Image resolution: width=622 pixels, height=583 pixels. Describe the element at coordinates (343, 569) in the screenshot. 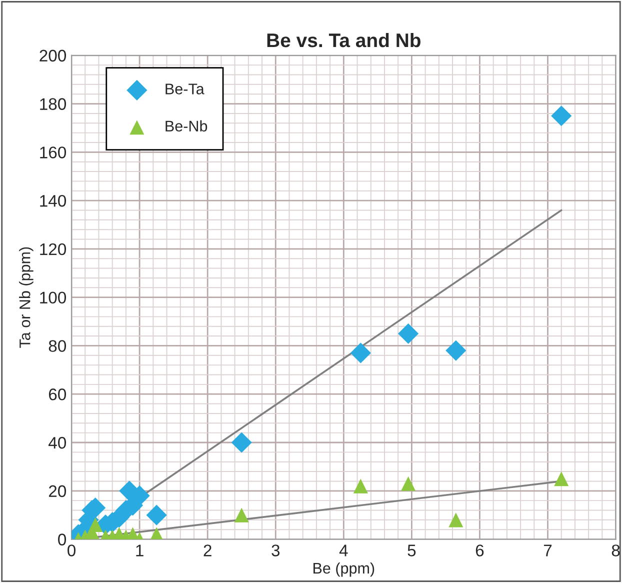

I see `x-axis-title: Be (ppm)` at that location.